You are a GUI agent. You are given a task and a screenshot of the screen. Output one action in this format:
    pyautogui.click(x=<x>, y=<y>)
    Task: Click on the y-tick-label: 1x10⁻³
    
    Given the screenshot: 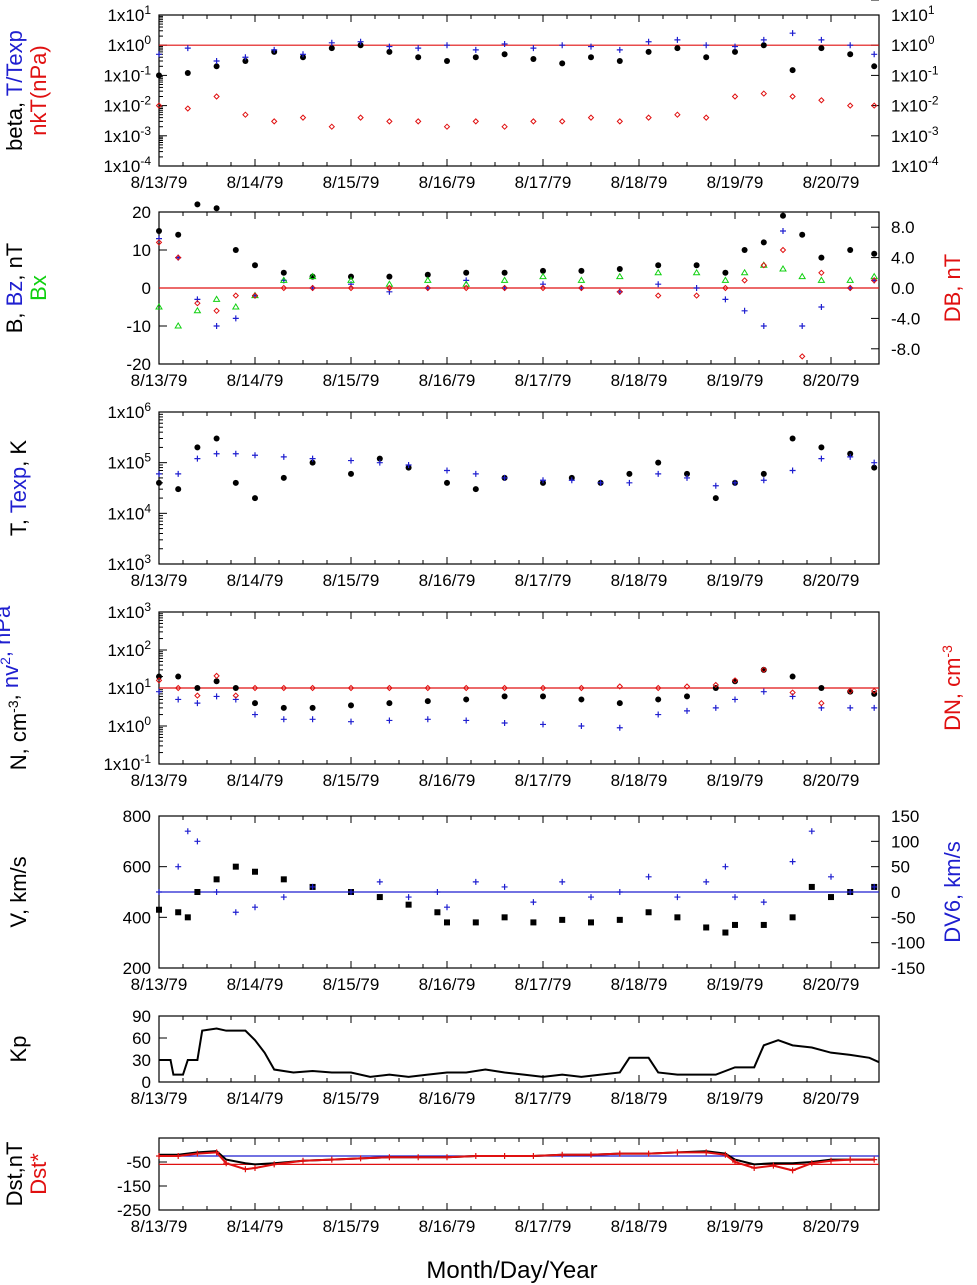 What is the action you would take?
    pyautogui.click(x=127, y=135)
    